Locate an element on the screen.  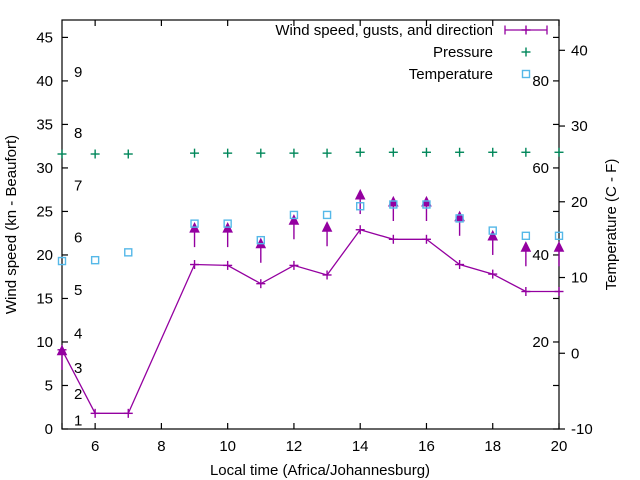
legend-label-0: Wind speed, gusts, and direction is located at coordinates (384, 30).